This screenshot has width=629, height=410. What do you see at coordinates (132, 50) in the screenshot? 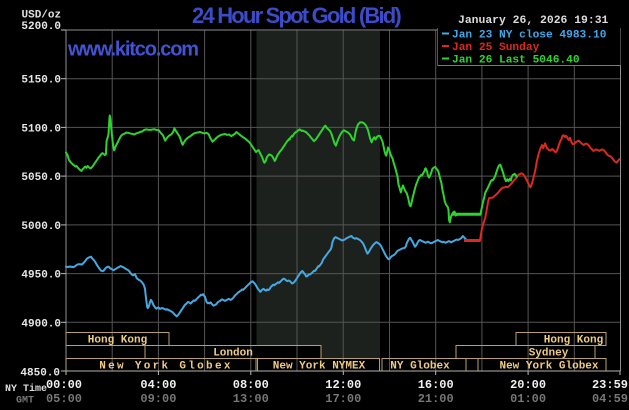
I see `svg-text: www.kitco.com` at bounding box center [132, 50].